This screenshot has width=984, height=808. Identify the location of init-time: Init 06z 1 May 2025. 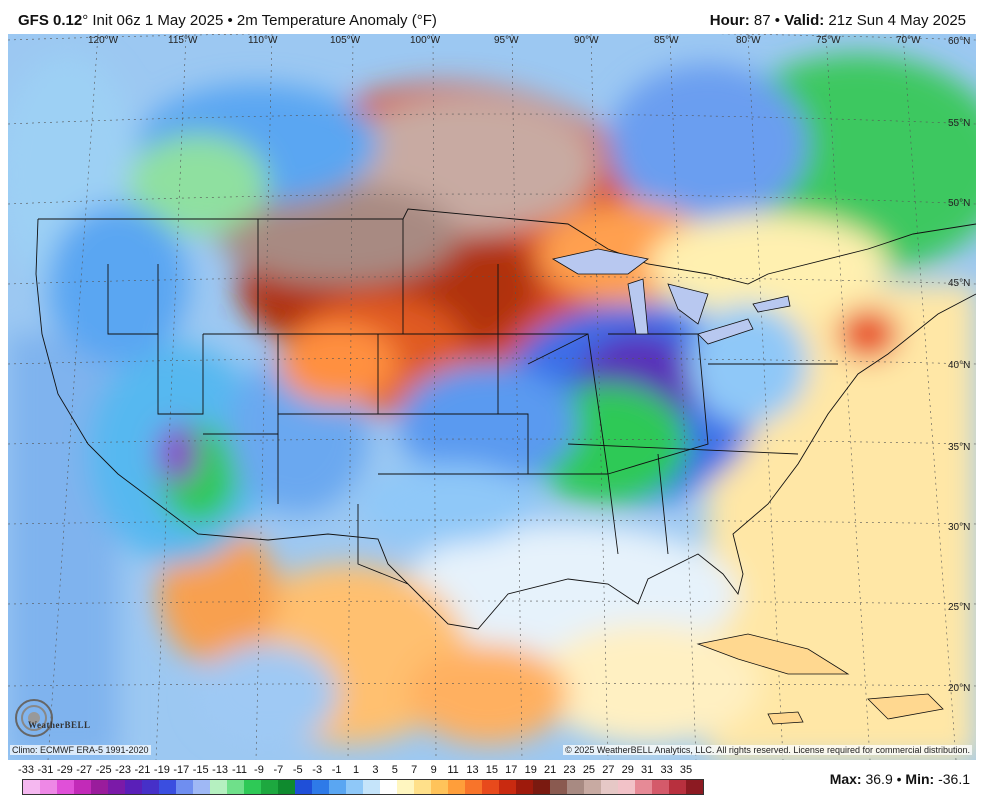
(158, 20).